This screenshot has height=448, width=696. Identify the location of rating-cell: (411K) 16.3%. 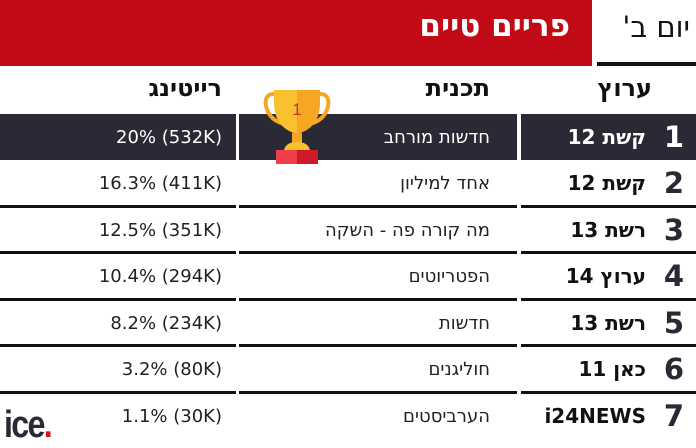
(118, 183).